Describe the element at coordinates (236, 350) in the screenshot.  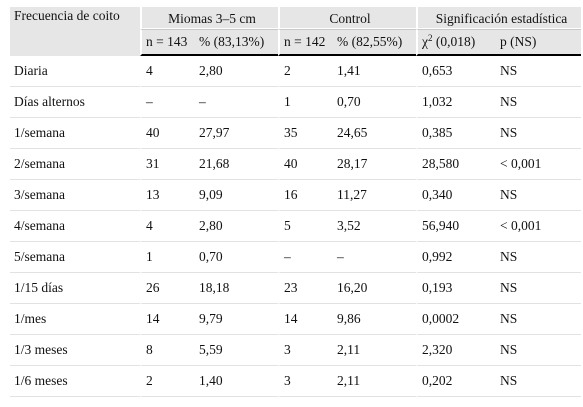
I see `miomas-pct-cell: 5,59` at that location.